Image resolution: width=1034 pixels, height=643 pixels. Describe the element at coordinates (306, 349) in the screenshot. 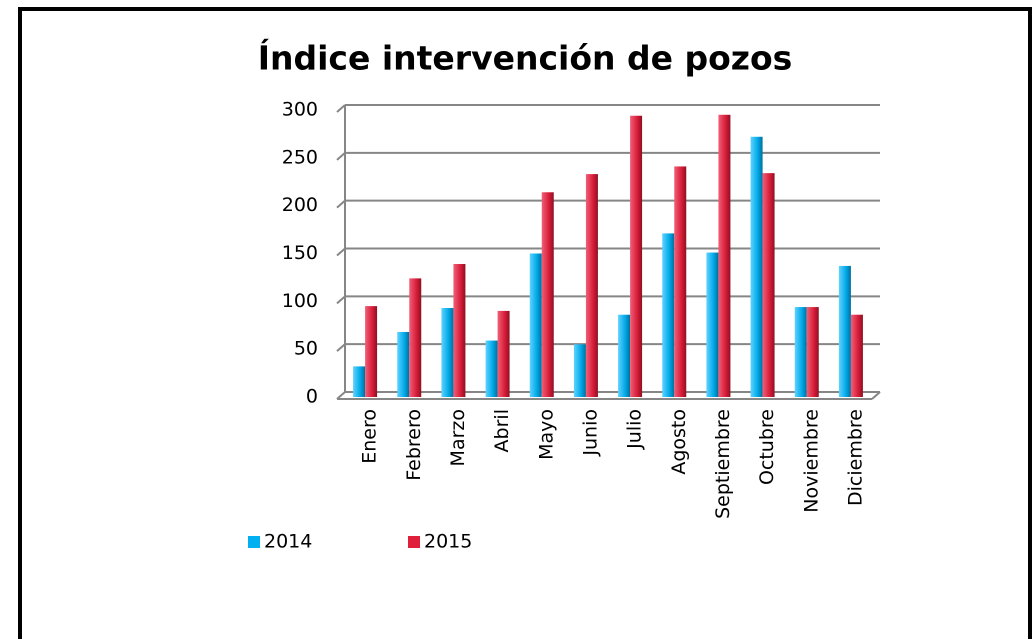

I see `y-tick-label: 50` at that location.